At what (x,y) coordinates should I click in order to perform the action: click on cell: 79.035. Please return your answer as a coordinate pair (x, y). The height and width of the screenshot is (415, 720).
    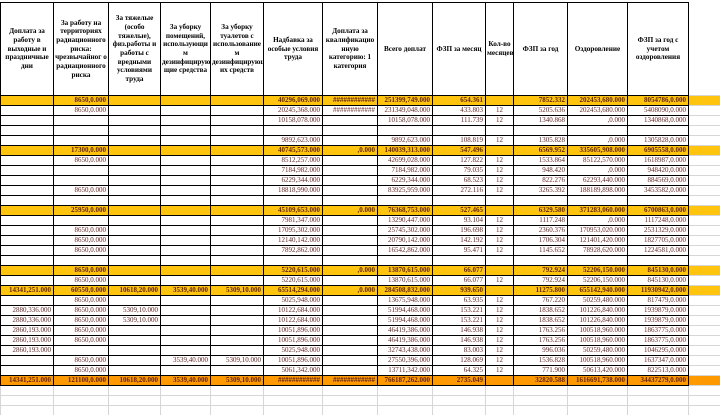
    Looking at the image, I should click on (459, 170).